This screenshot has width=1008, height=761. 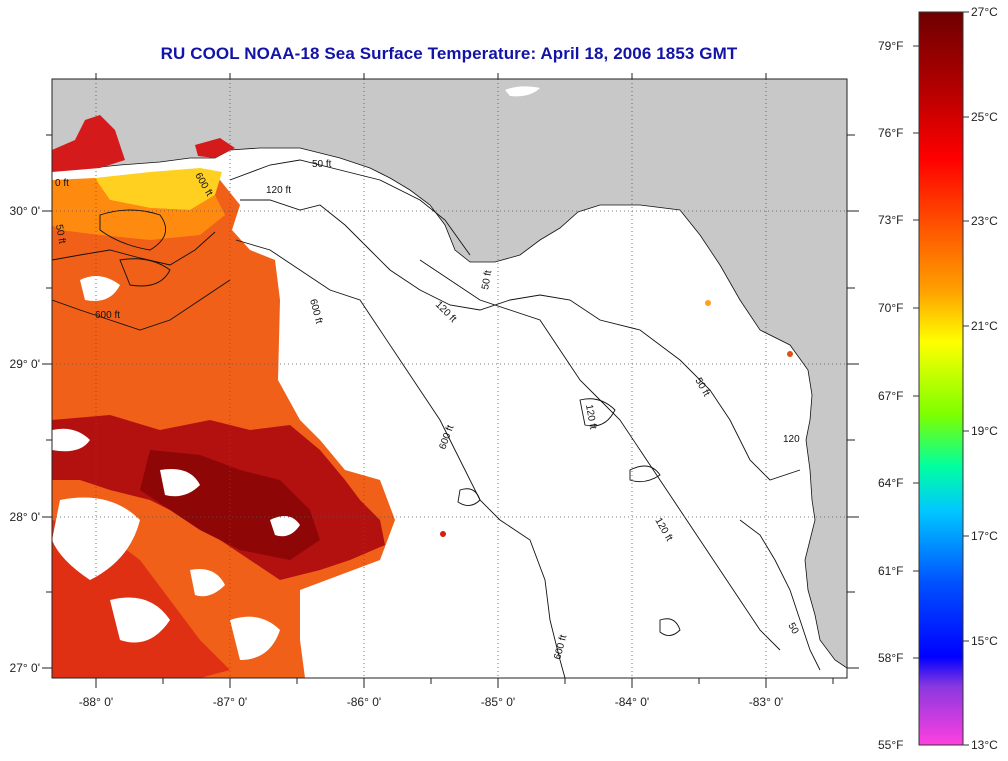 I want to click on cb-f-55: 55°F, so click(x=891, y=745).